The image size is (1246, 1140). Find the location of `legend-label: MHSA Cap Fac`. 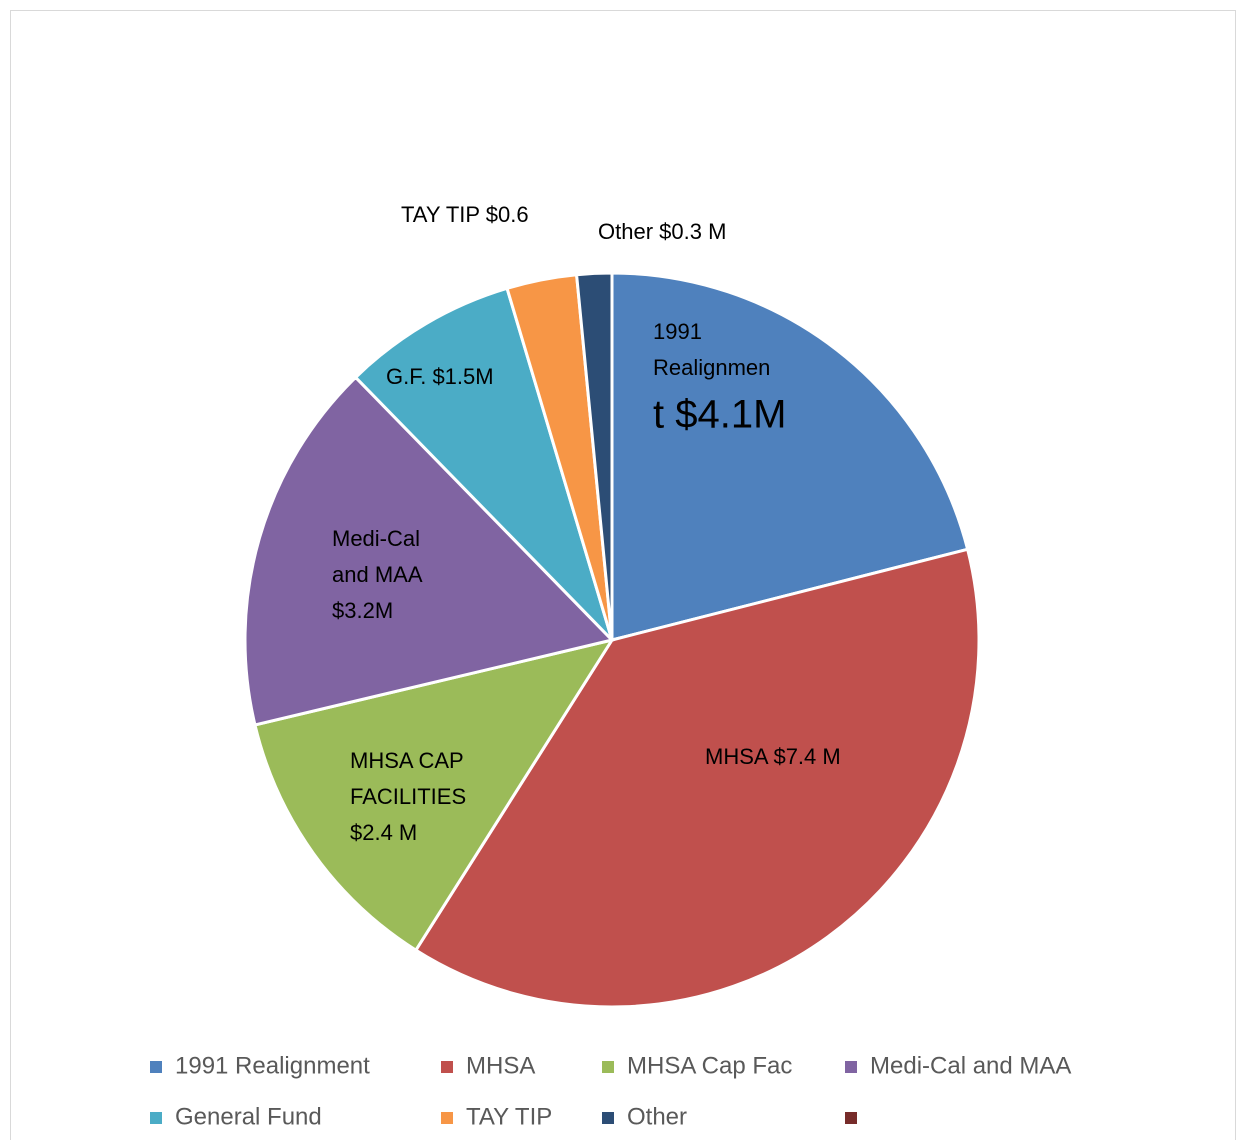

legend-label: MHSA Cap Fac is located at coordinates (709, 1065).